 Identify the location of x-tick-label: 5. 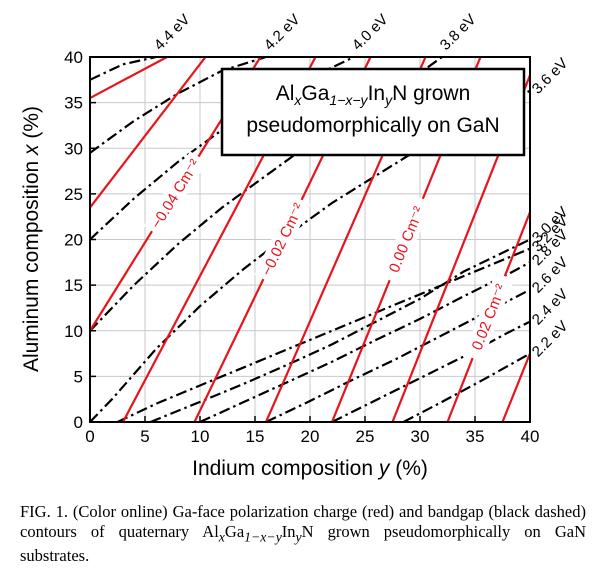
(144, 436).